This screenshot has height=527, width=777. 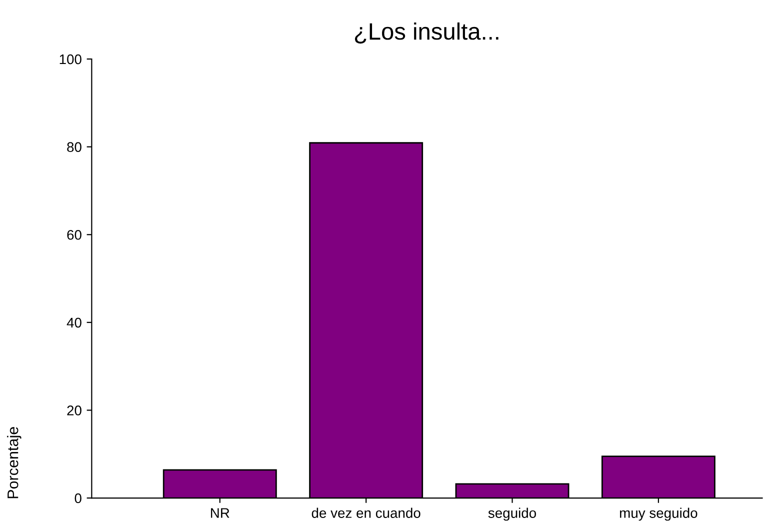 What do you see at coordinates (74, 147) in the screenshot?
I see `y-tick-label: 80` at bounding box center [74, 147].